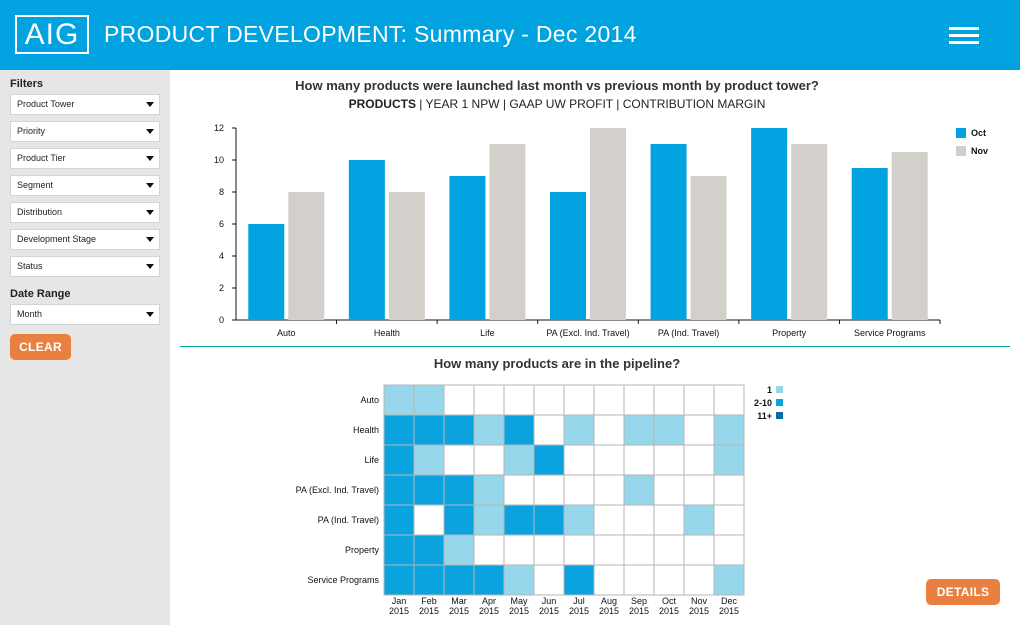 Image resolution: width=1020 pixels, height=625 pixels. I want to click on heatmap-month-label: Feb, so click(429, 601).